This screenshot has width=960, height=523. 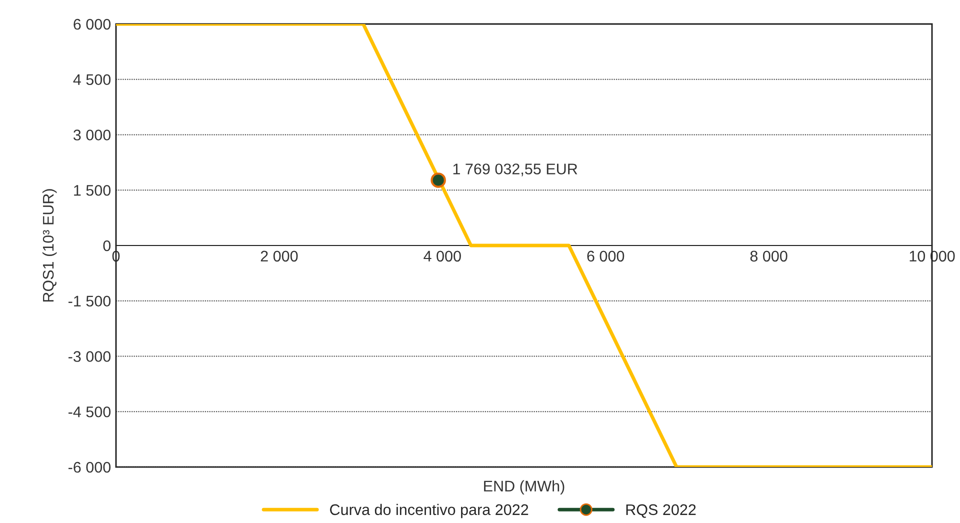 I want to click on y-tick-label: 3 000, so click(x=92, y=135).